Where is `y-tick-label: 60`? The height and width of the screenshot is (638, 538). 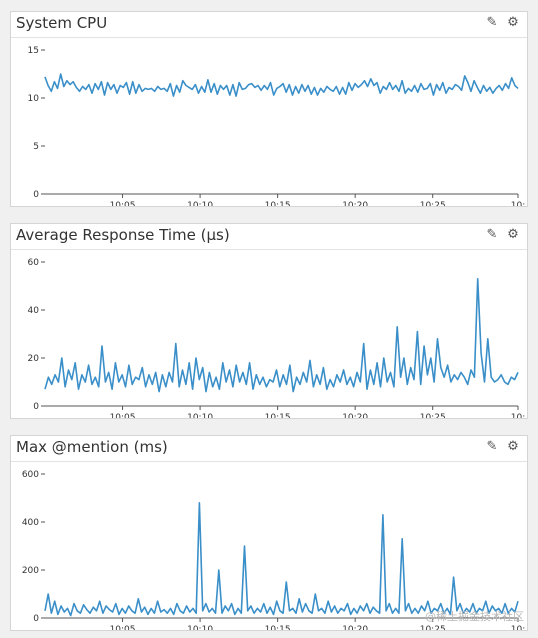
y-tick-label: 60 is located at coordinates (34, 263).